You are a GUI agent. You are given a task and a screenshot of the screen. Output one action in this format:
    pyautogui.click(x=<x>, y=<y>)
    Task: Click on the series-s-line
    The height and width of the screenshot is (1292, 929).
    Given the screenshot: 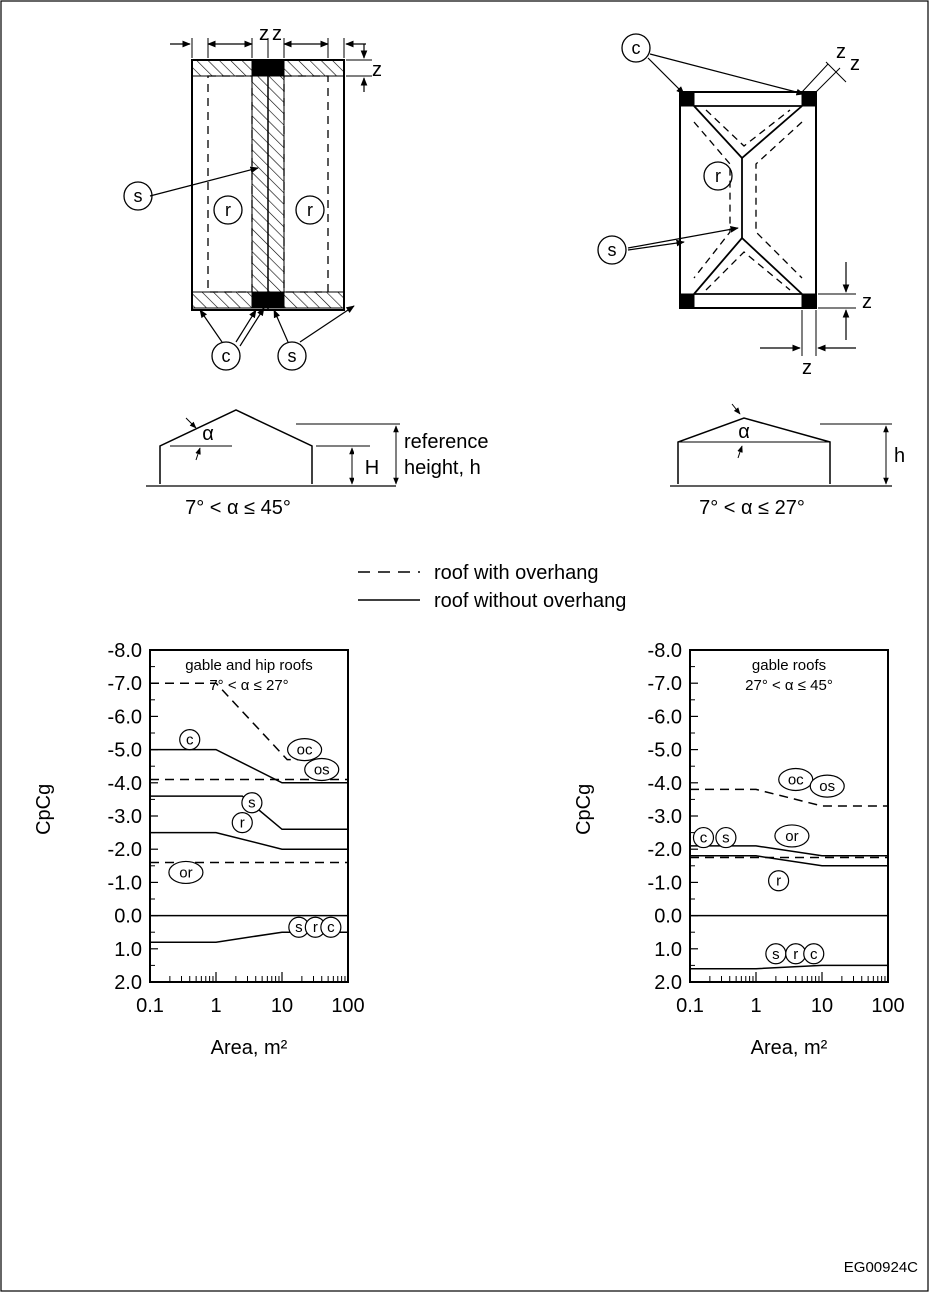 What is the action you would take?
    pyautogui.click(x=249, y=813)
    